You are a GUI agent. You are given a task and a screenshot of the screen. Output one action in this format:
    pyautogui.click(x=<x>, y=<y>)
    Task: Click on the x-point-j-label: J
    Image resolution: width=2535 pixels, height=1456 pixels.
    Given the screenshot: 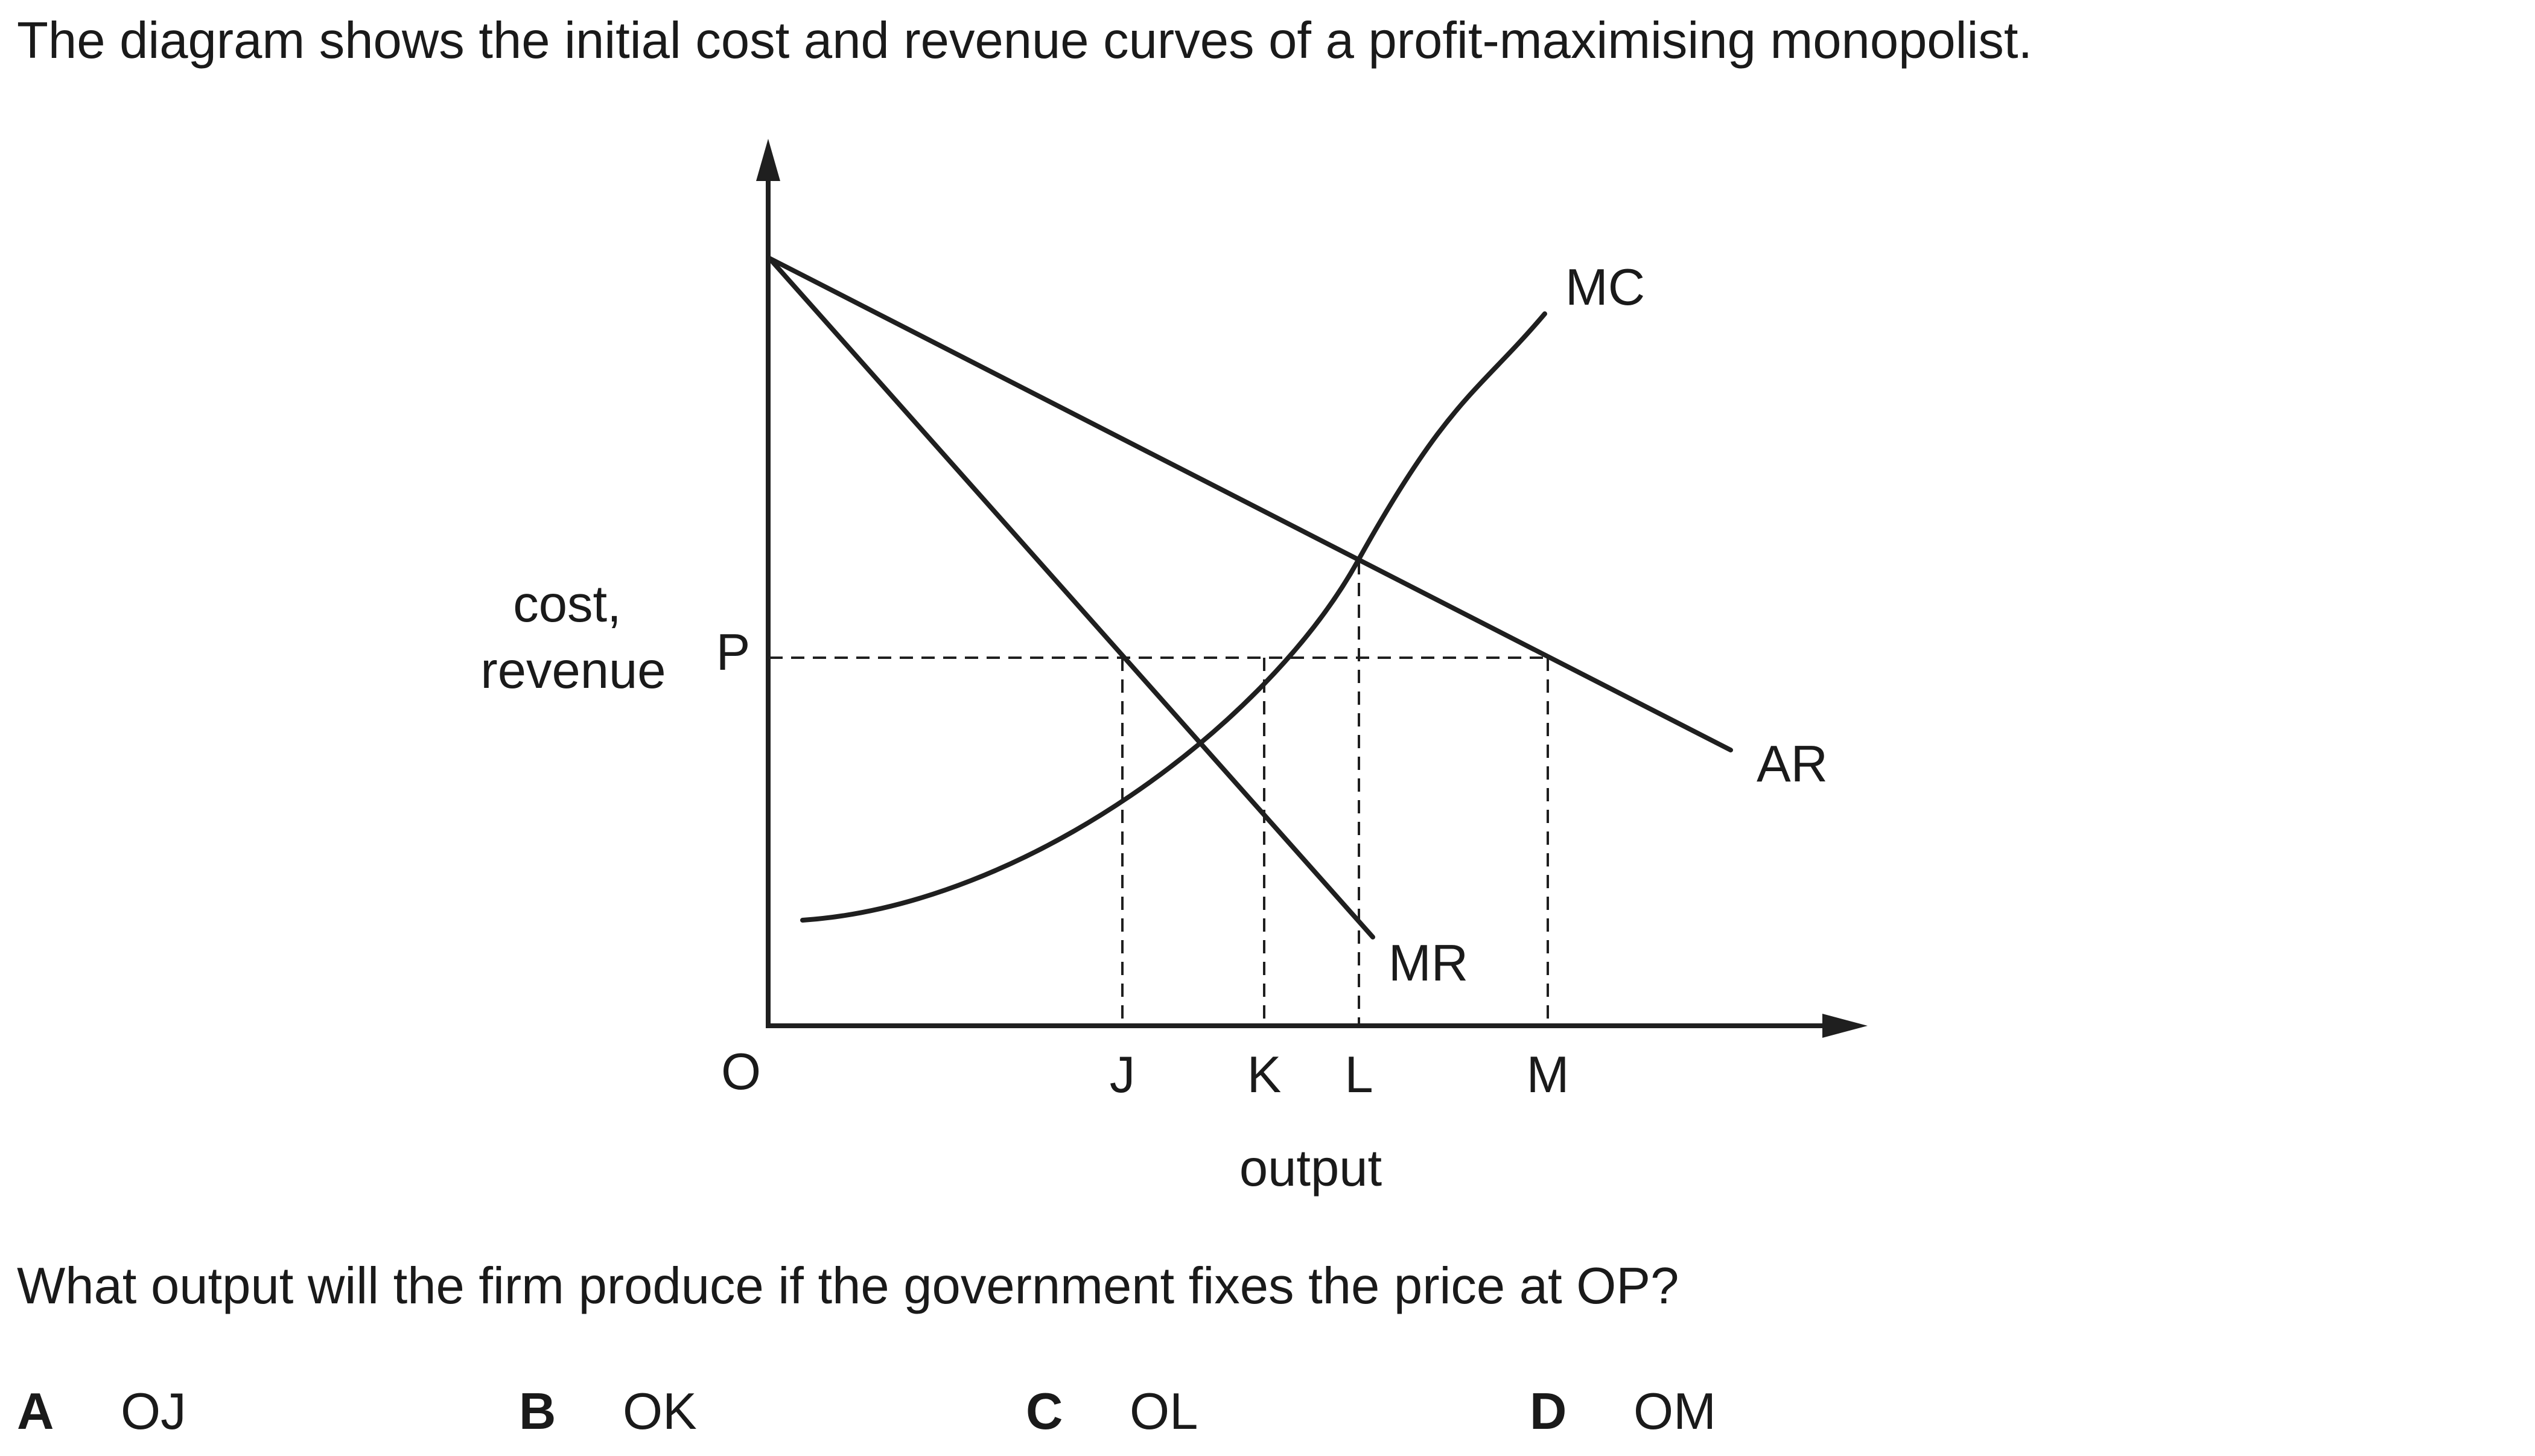 What is the action you would take?
    pyautogui.click(x=1123, y=1075)
    